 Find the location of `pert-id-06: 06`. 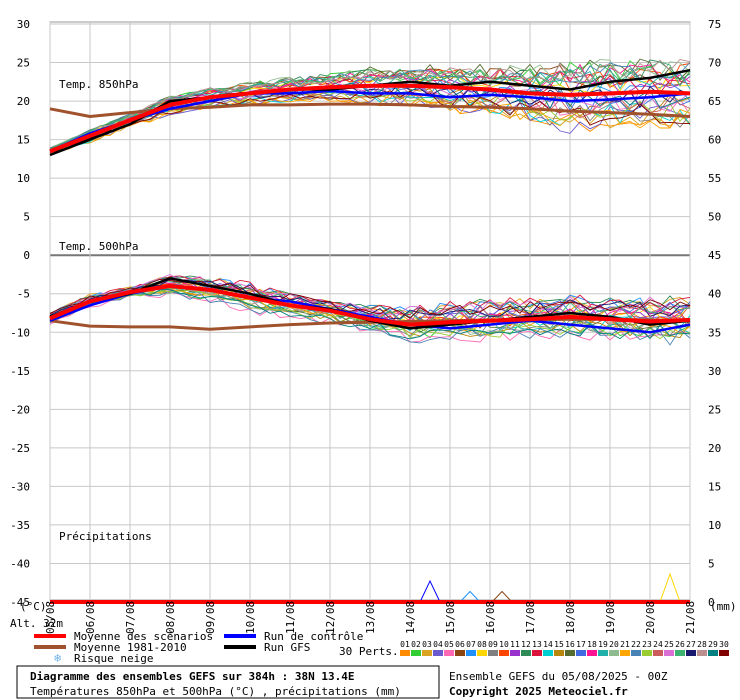

pert-id-06: 06 is located at coordinates (460, 644).